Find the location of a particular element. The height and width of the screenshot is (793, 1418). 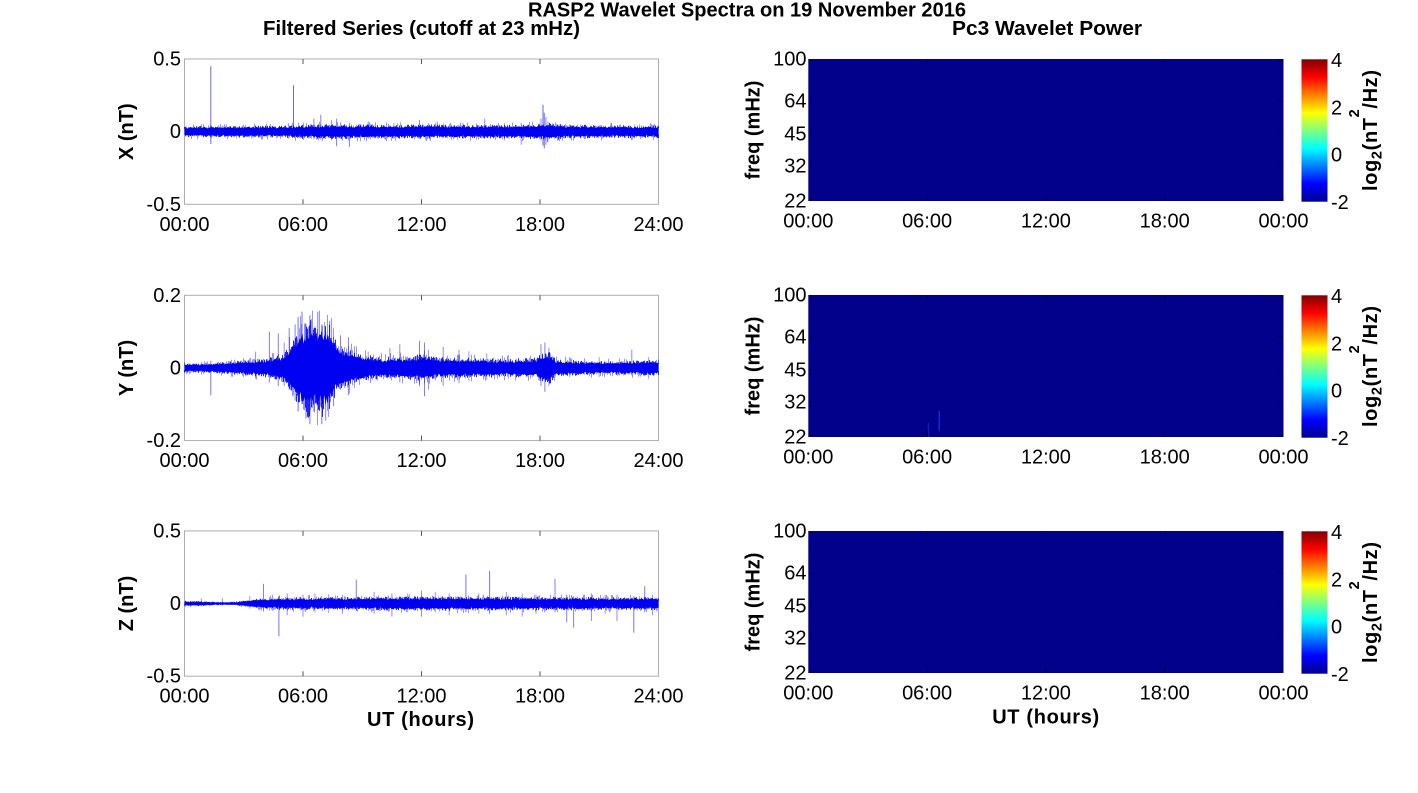

svg-text: X (nT) is located at coordinates (127, 131).